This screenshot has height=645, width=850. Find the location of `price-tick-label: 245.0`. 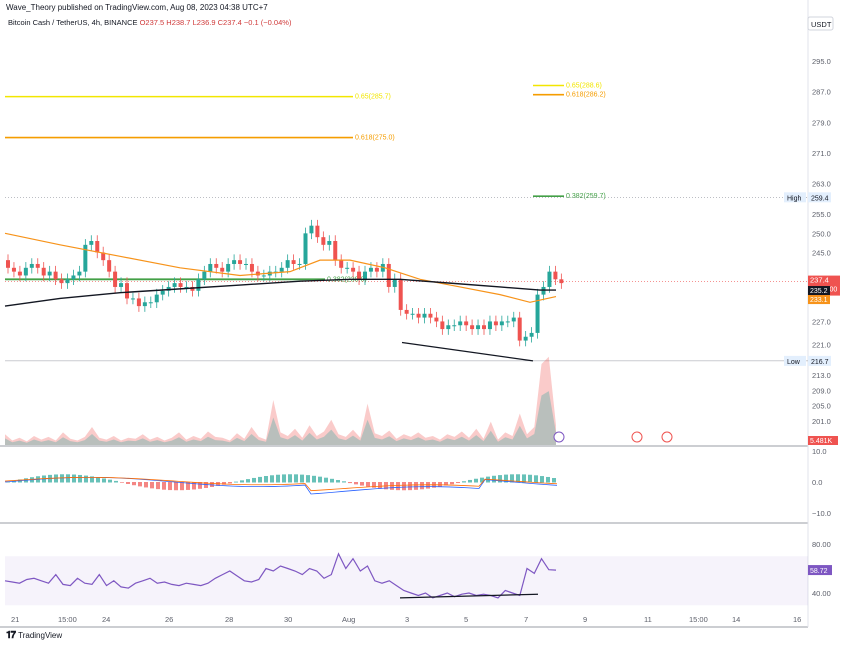

price-tick-label: 245.0 is located at coordinates (821, 252).